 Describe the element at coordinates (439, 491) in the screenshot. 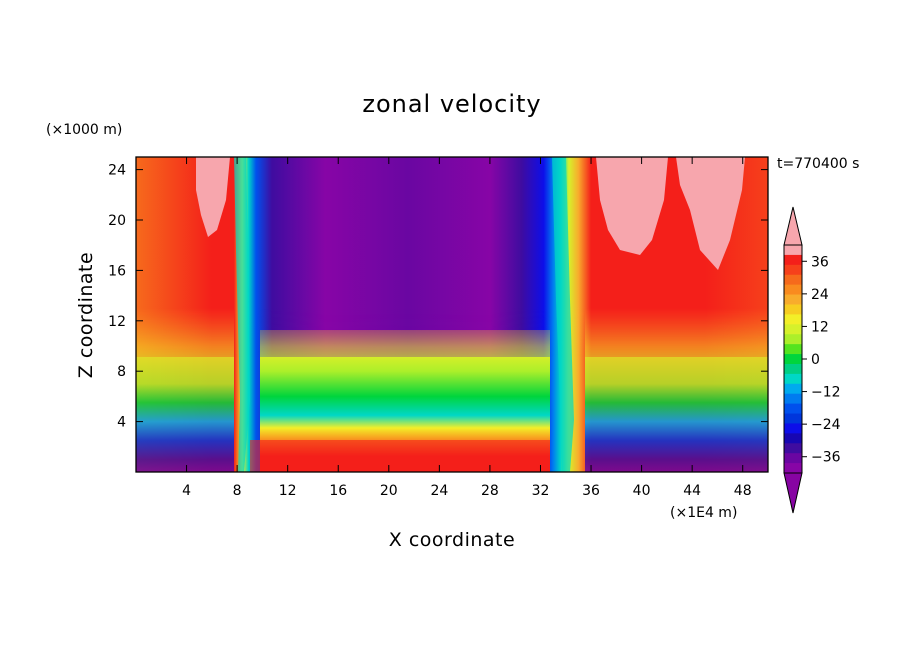

I see `x-tick-label: 24` at that location.